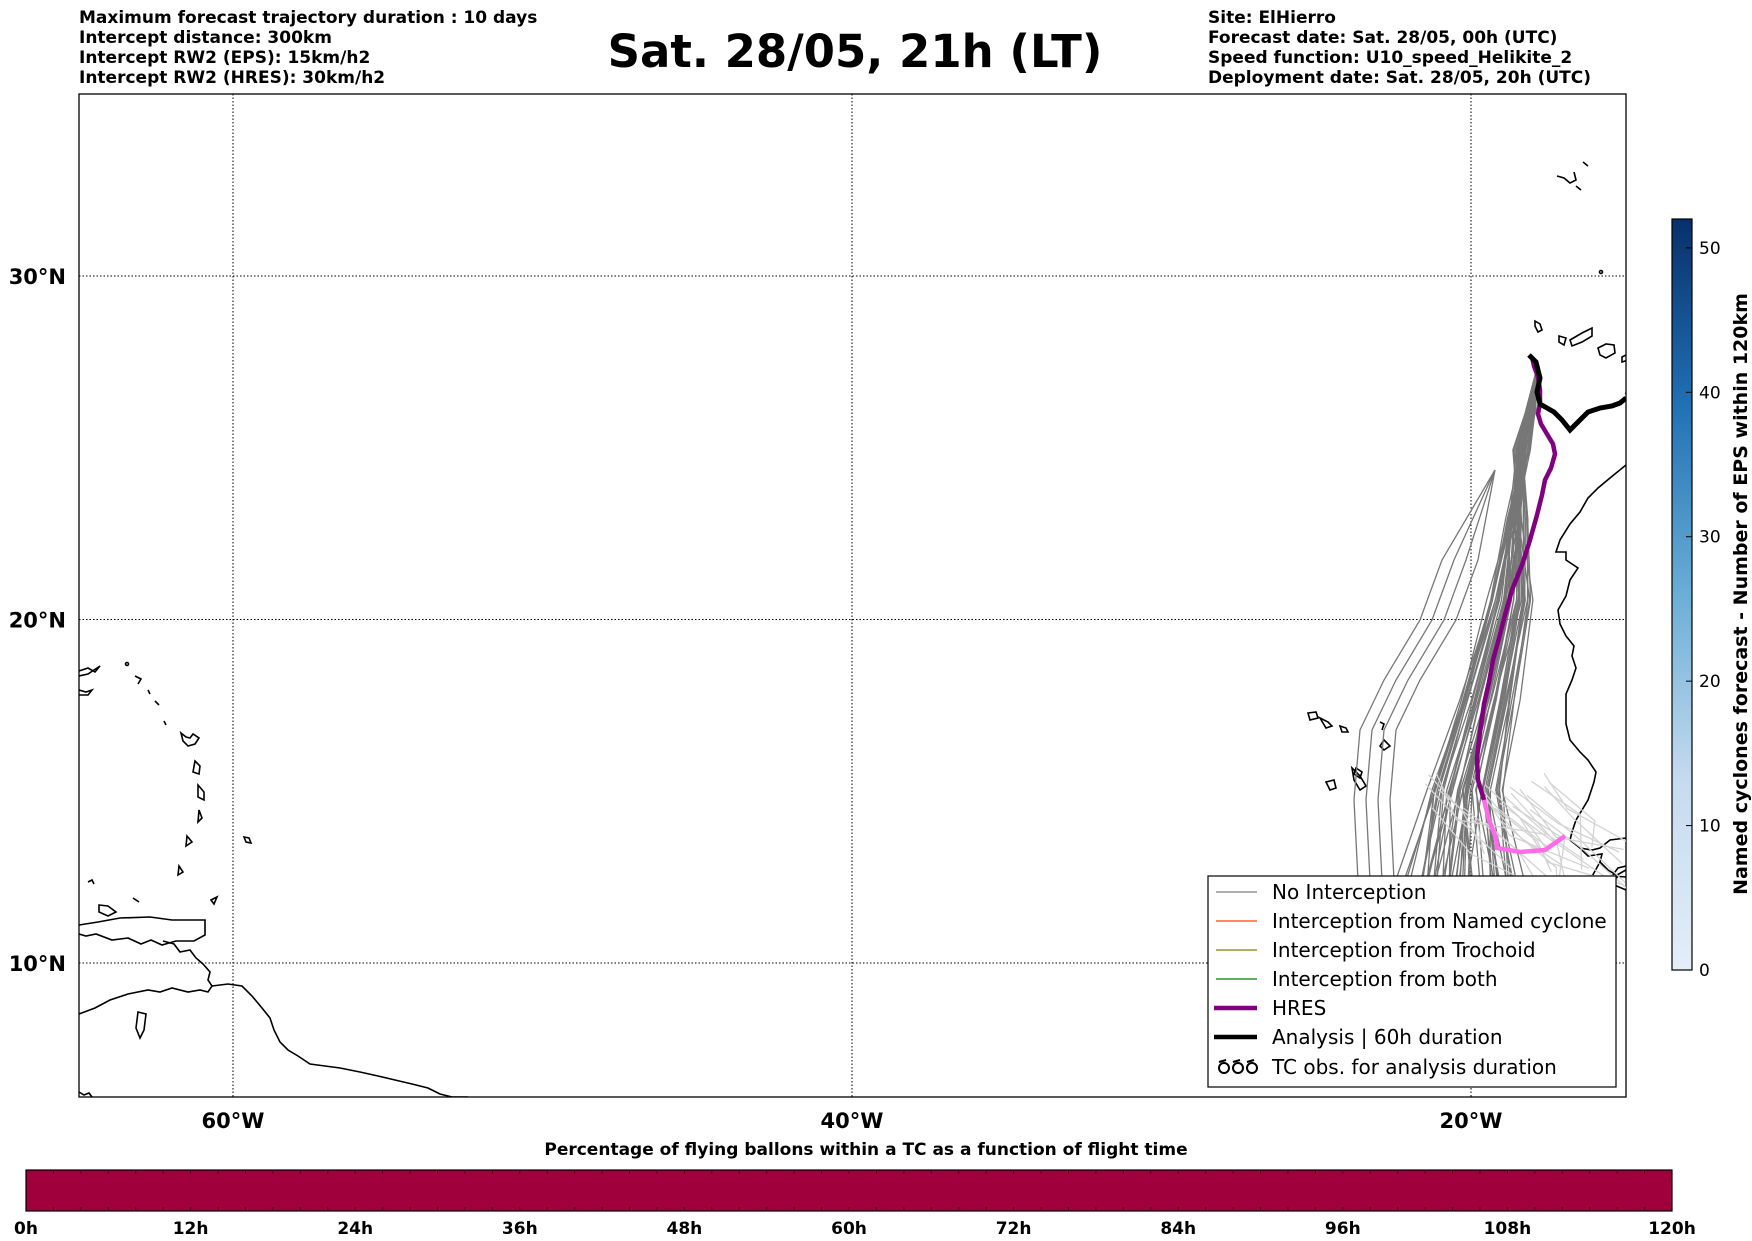 This screenshot has width=1752, height=1241. What do you see at coordinates (1382, 726) in the screenshot?
I see `coast-cv-sal` at bounding box center [1382, 726].